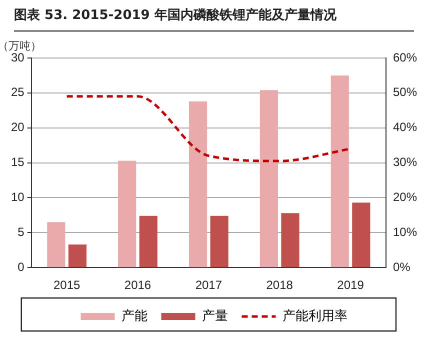  I want to click on y-tick-label: 25, so click(17, 92).